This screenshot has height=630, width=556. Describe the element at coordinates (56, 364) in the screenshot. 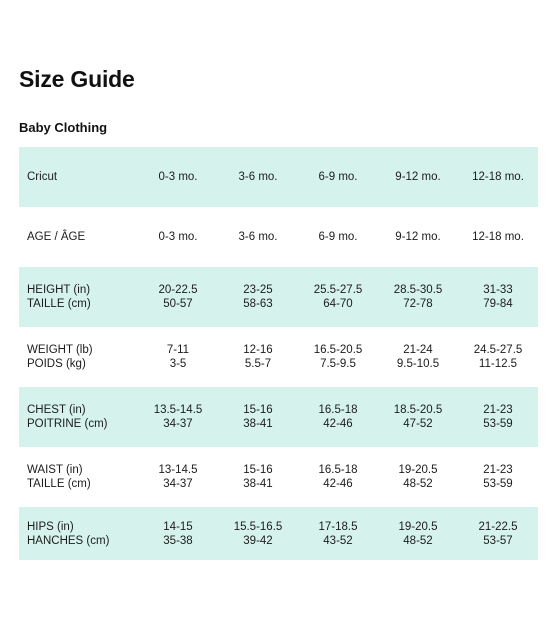

I see `row-label-line: POIDS (kg)` at that location.